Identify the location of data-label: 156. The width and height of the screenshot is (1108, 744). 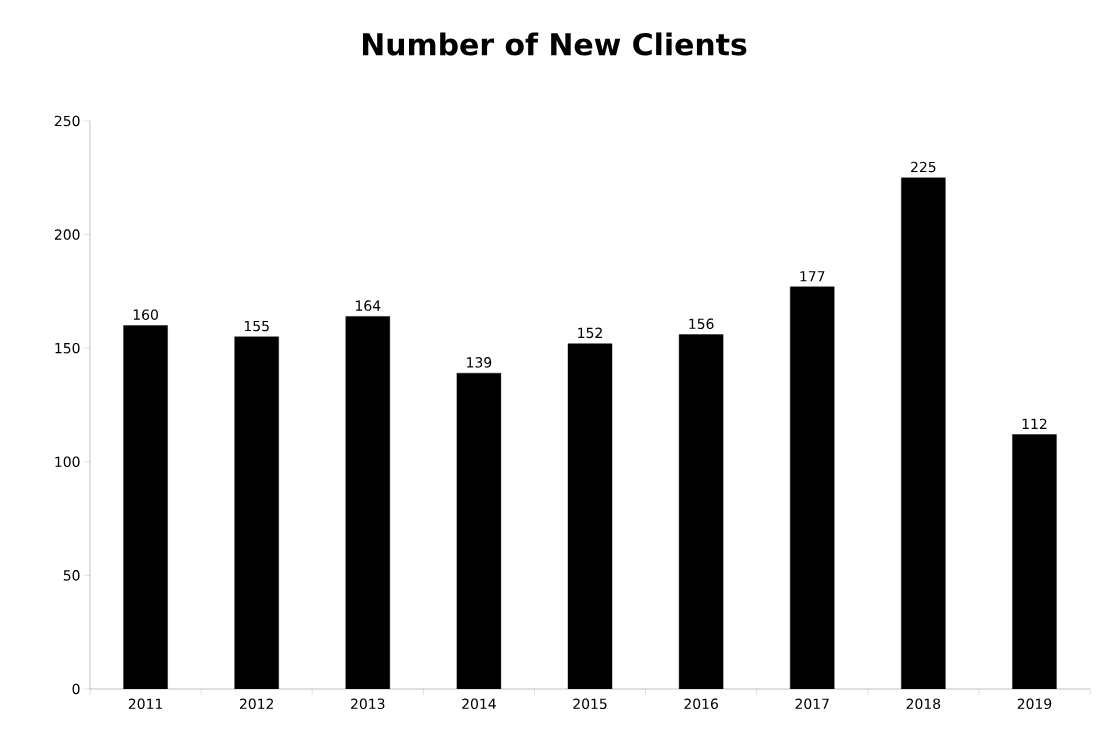
(701, 324).